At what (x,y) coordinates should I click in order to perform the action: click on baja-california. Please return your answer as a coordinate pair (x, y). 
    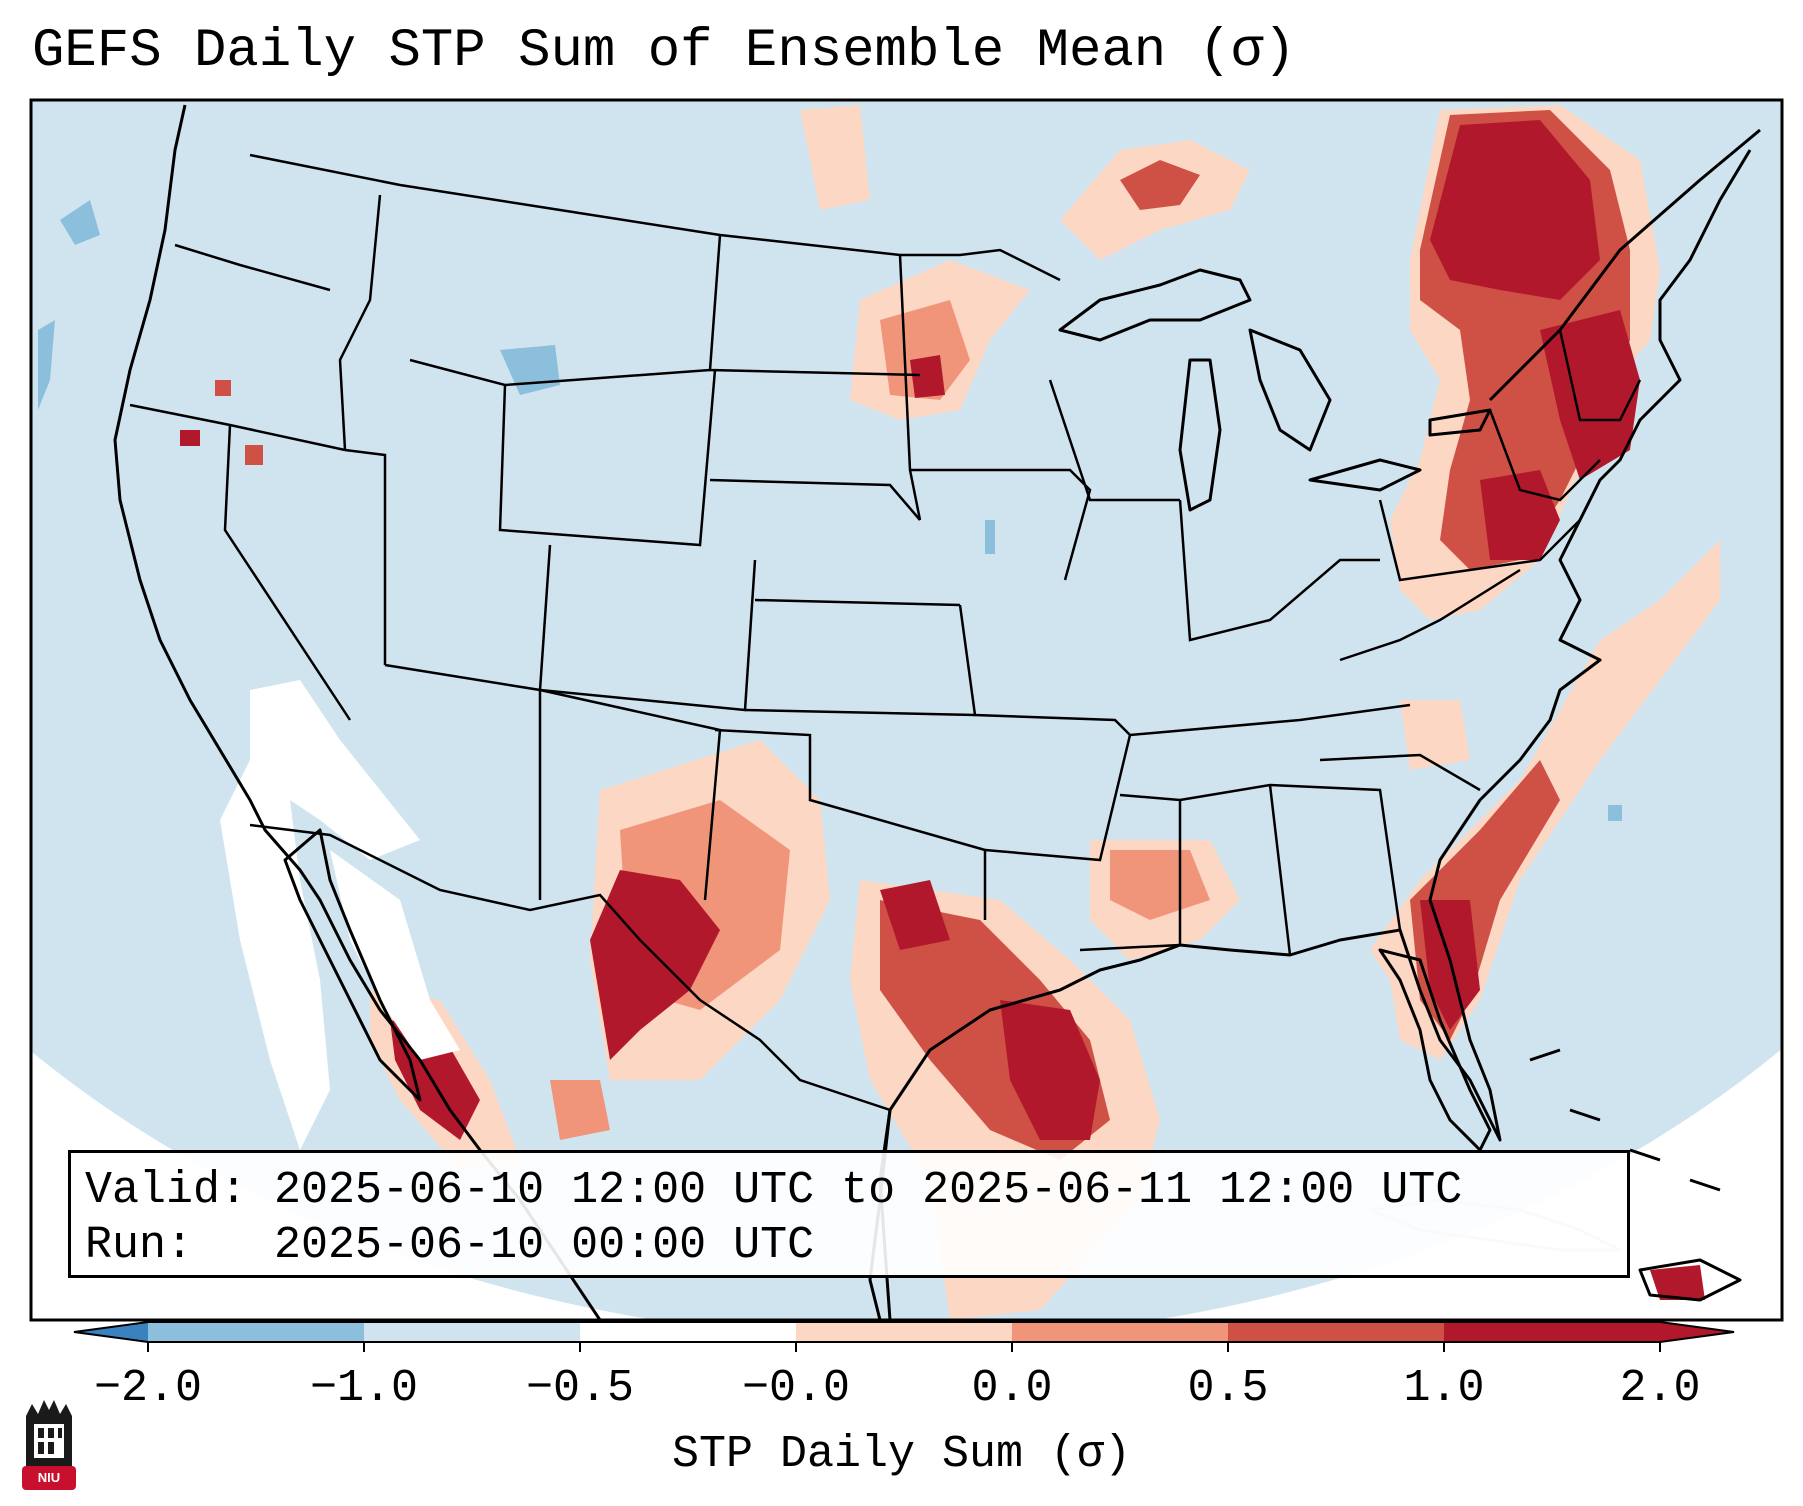
    Looking at the image, I should click on (352, 965).